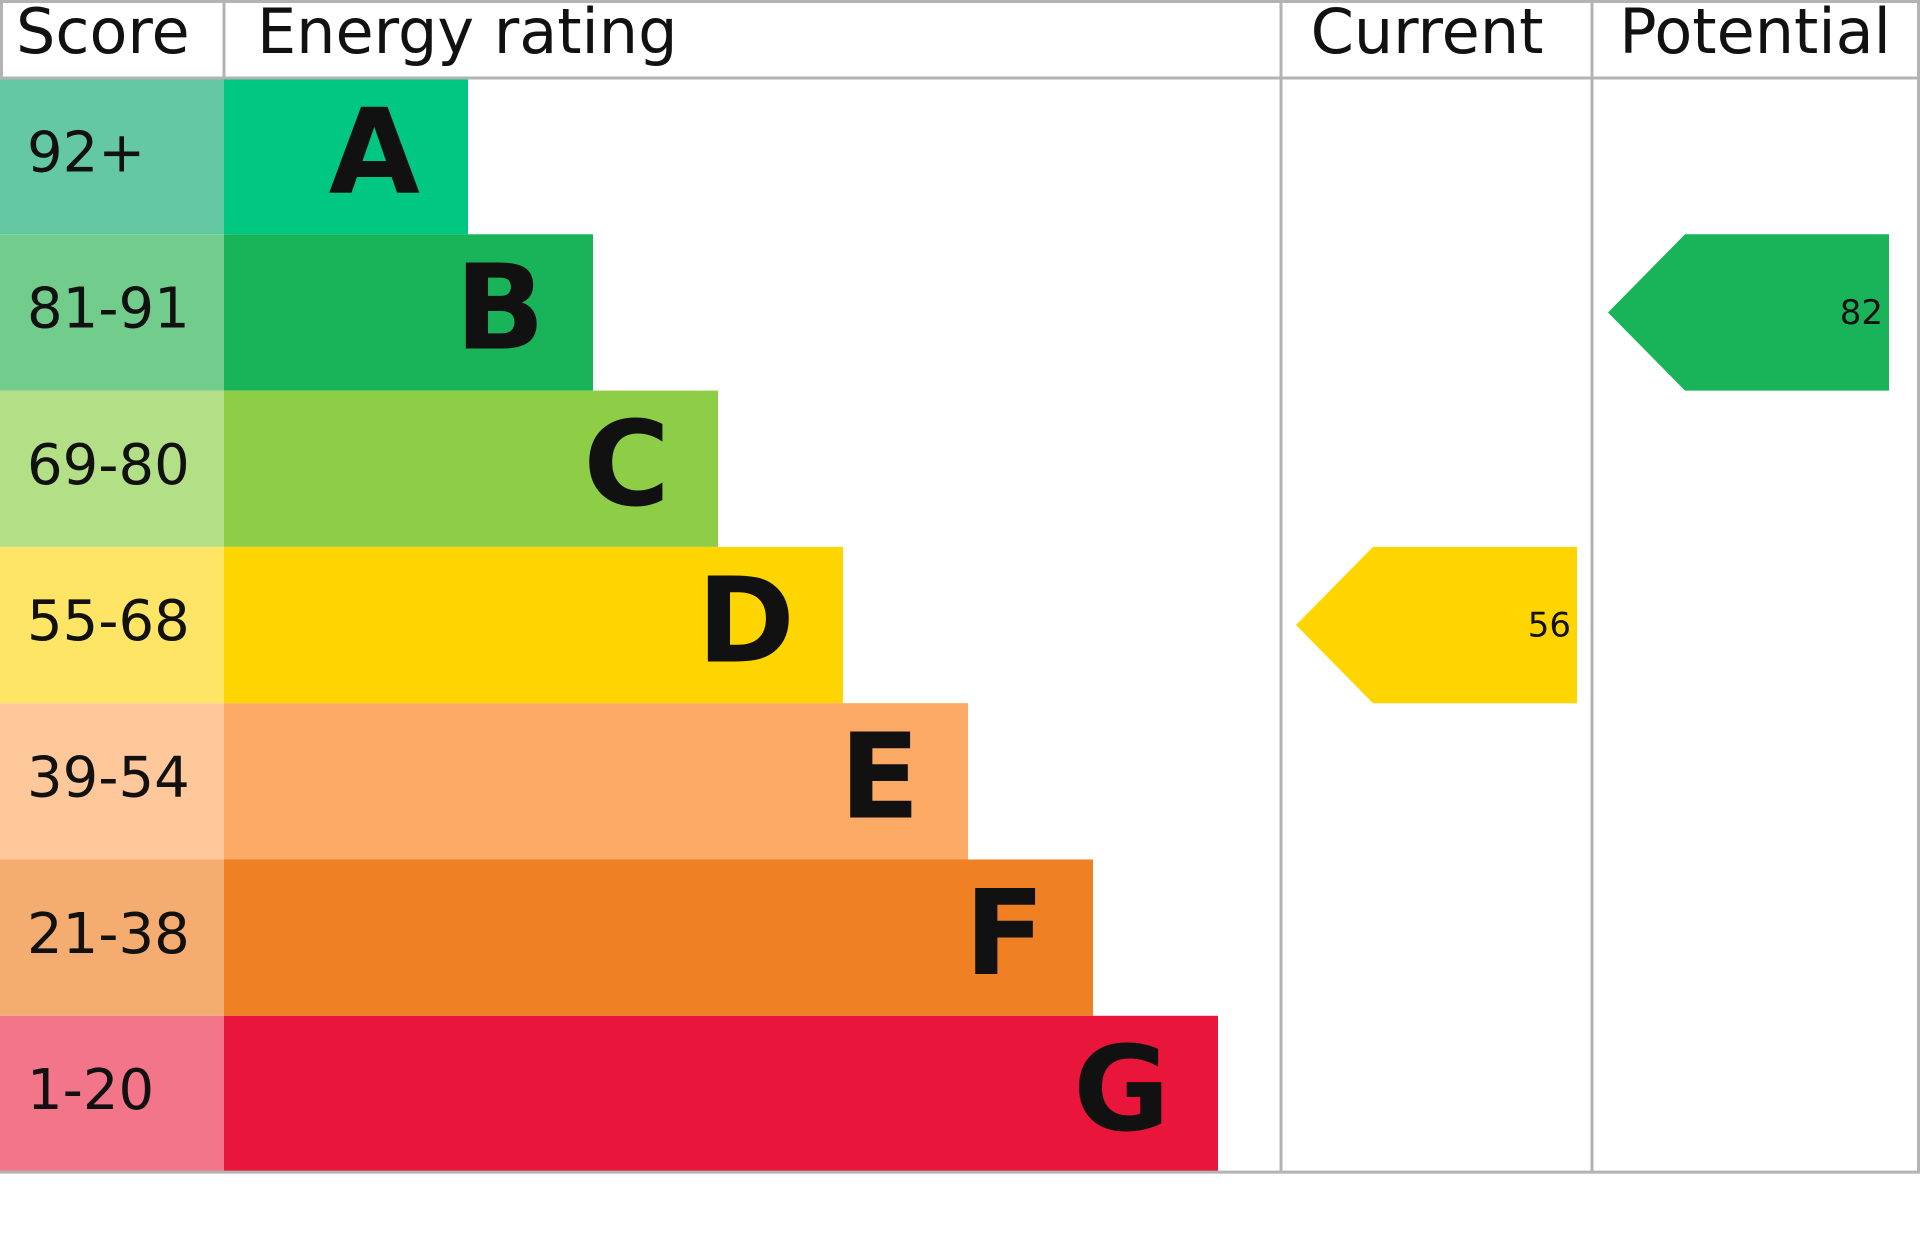  What do you see at coordinates (108, 309) in the screenshot?
I see `score-range: 81-91` at bounding box center [108, 309].